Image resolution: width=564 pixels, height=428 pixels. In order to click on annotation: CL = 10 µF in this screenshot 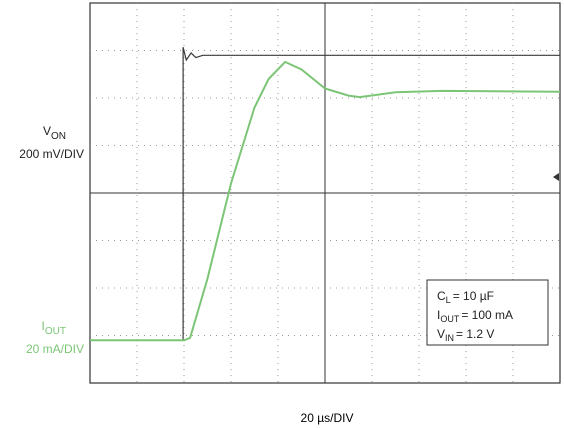, I will do `click(465, 297)`.